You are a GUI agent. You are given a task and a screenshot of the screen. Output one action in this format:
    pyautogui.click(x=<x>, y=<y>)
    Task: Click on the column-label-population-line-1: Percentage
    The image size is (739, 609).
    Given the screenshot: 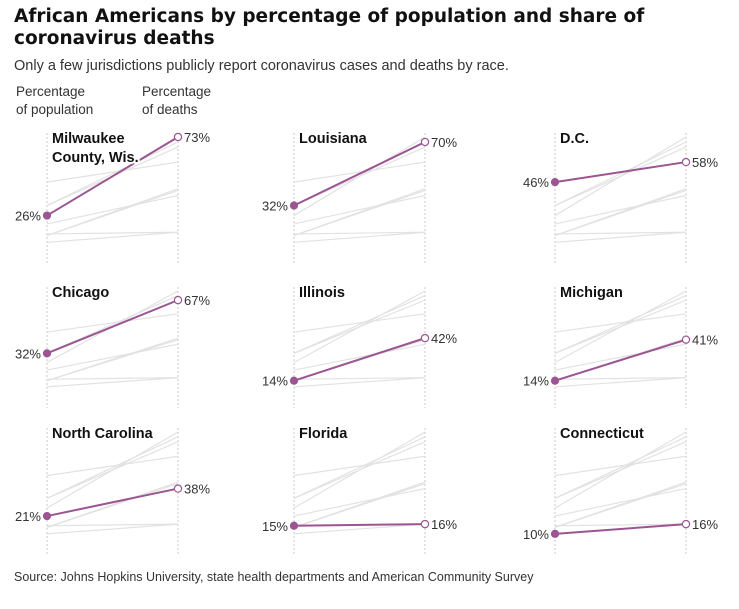 What is the action you would take?
    pyautogui.click(x=51, y=91)
    